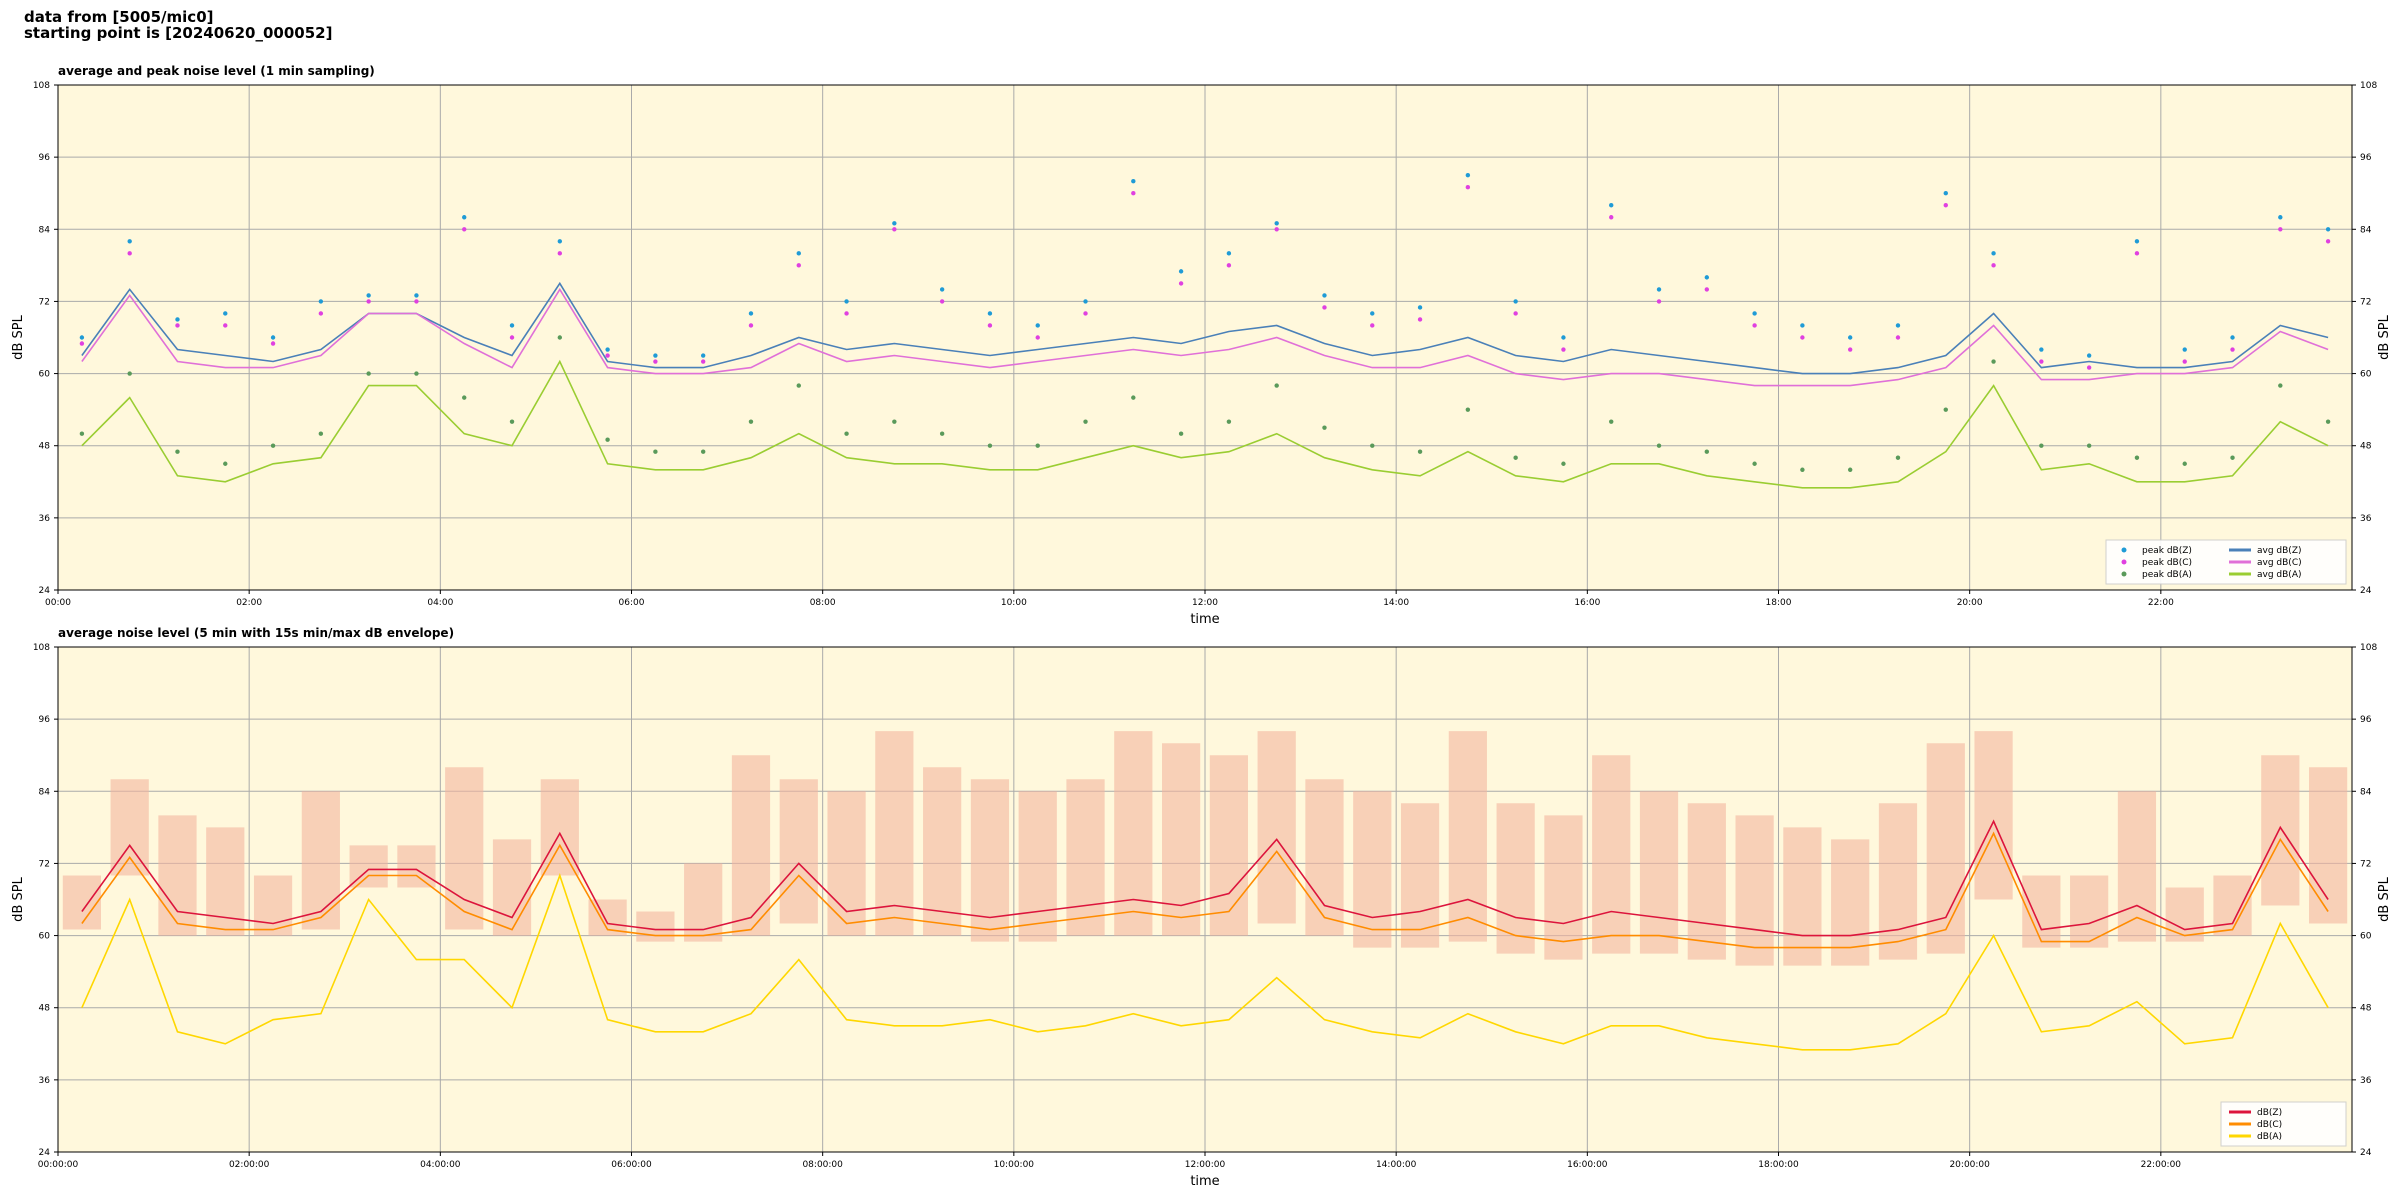 The width and height of the screenshot is (2400, 1200). What do you see at coordinates (2269, 1137) in the screenshot?
I see `legend-label: dB(A)` at bounding box center [2269, 1137].